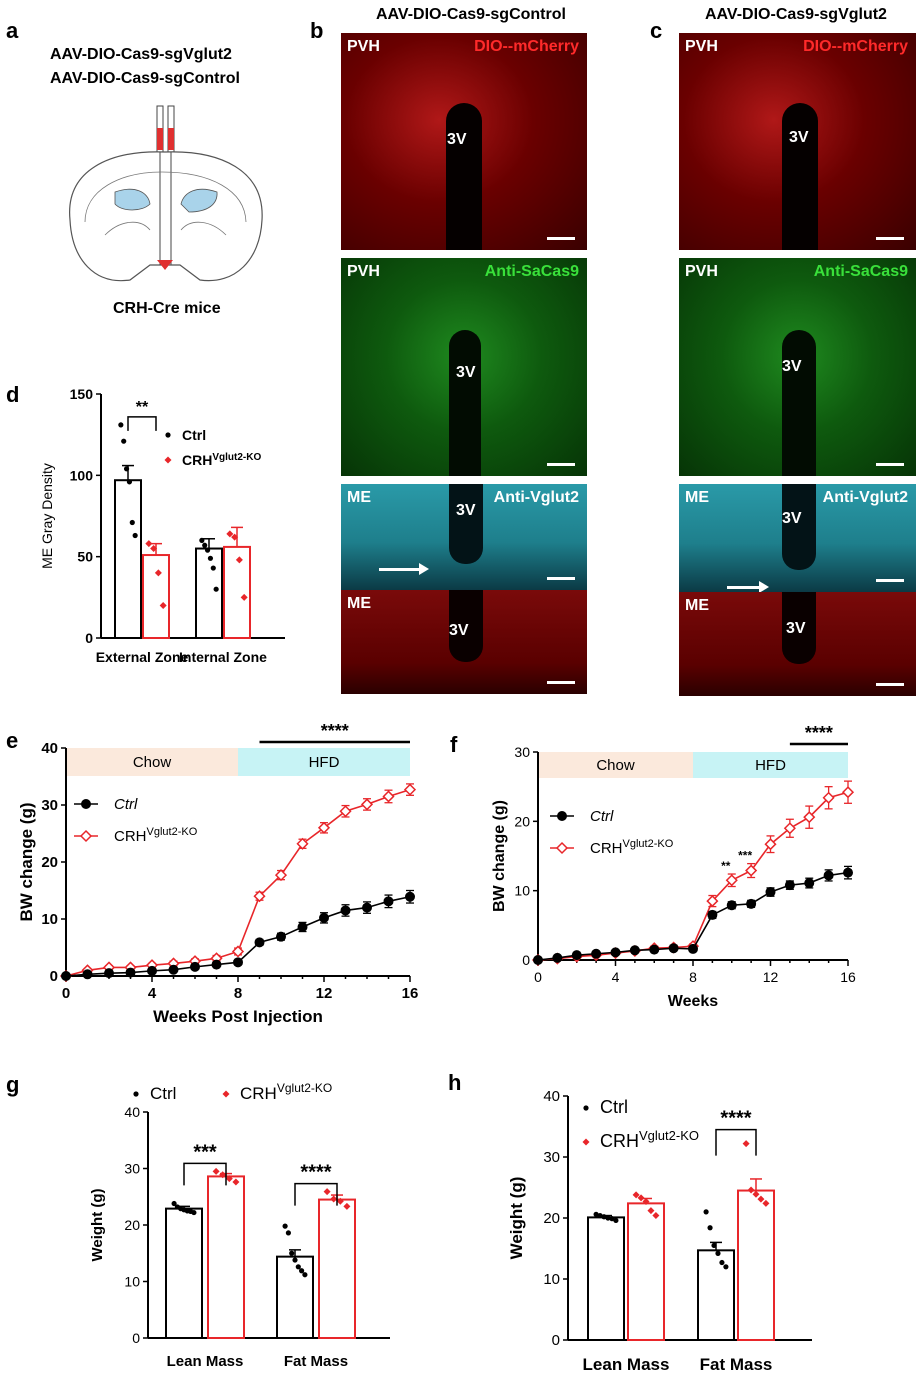  I want to click on panel-letter-f: f, so click(454, 744).